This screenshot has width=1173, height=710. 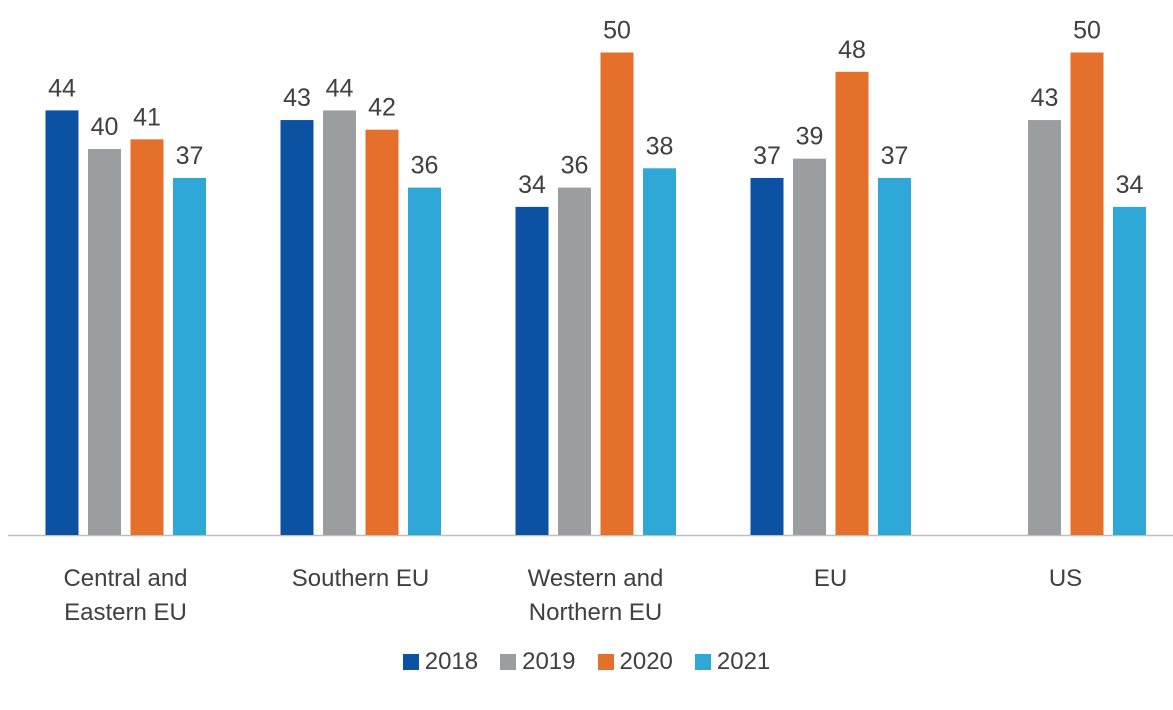 I want to click on x-tick-label: Western and Northern EU, so click(x=595, y=595).